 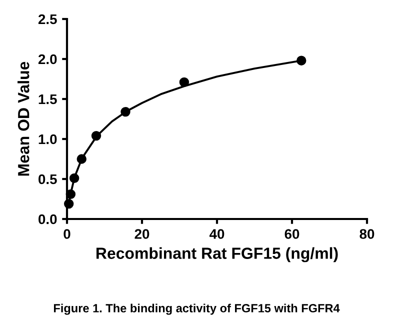 I want to click on x-tick-label: 40, so click(x=216, y=234).